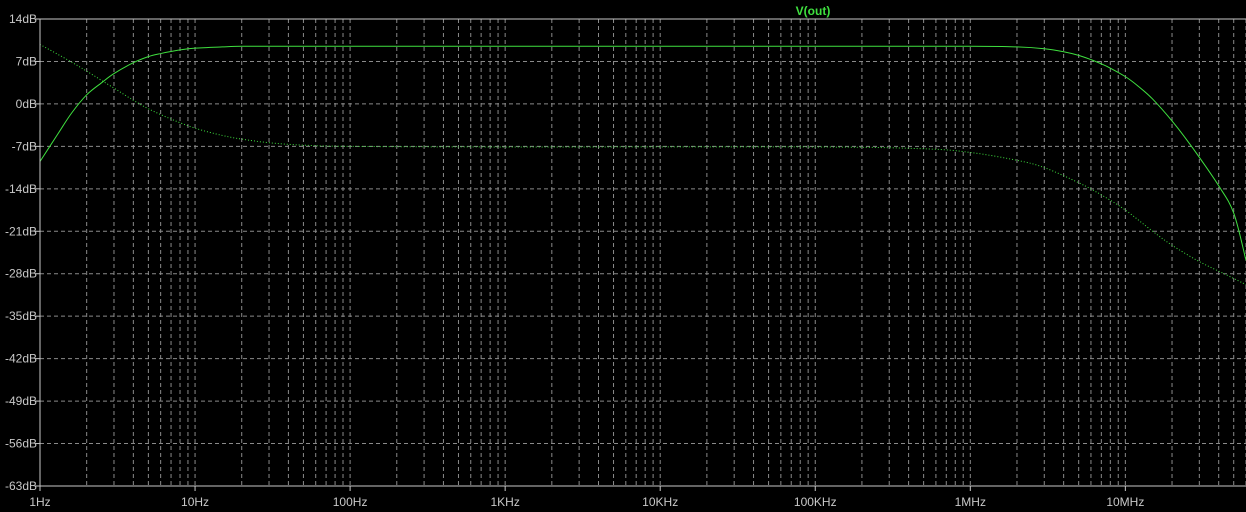 The width and height of the screenshot is (1246, 512). What do you see at coordinates (350, 502) in the screenshot?
I see `x-tick-label: 100Hz` at bounding box center [350, 502].